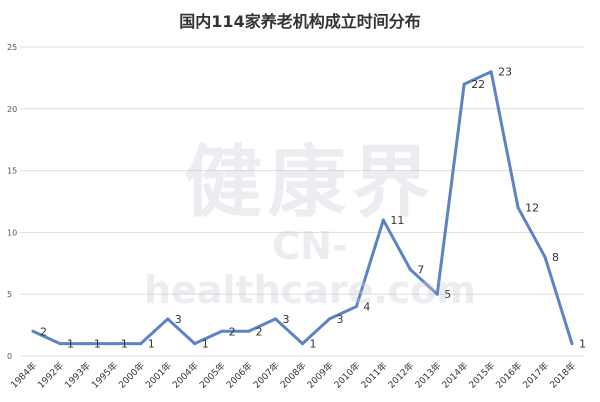 Image resolution: width=600 pixels, height=402 pixels. What do you see at coordinates (373, 375) in the screenshot?
I see `x-tick-label: 2011年` at bounding box center [373, 375].